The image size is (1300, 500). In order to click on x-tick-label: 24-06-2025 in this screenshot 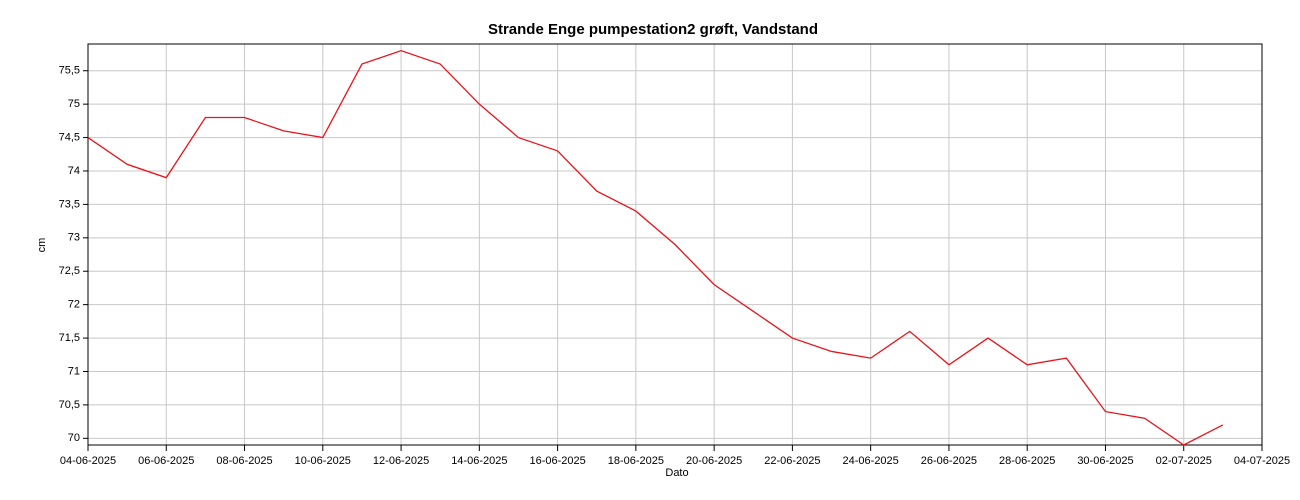, I will do `click(871, 461)`.